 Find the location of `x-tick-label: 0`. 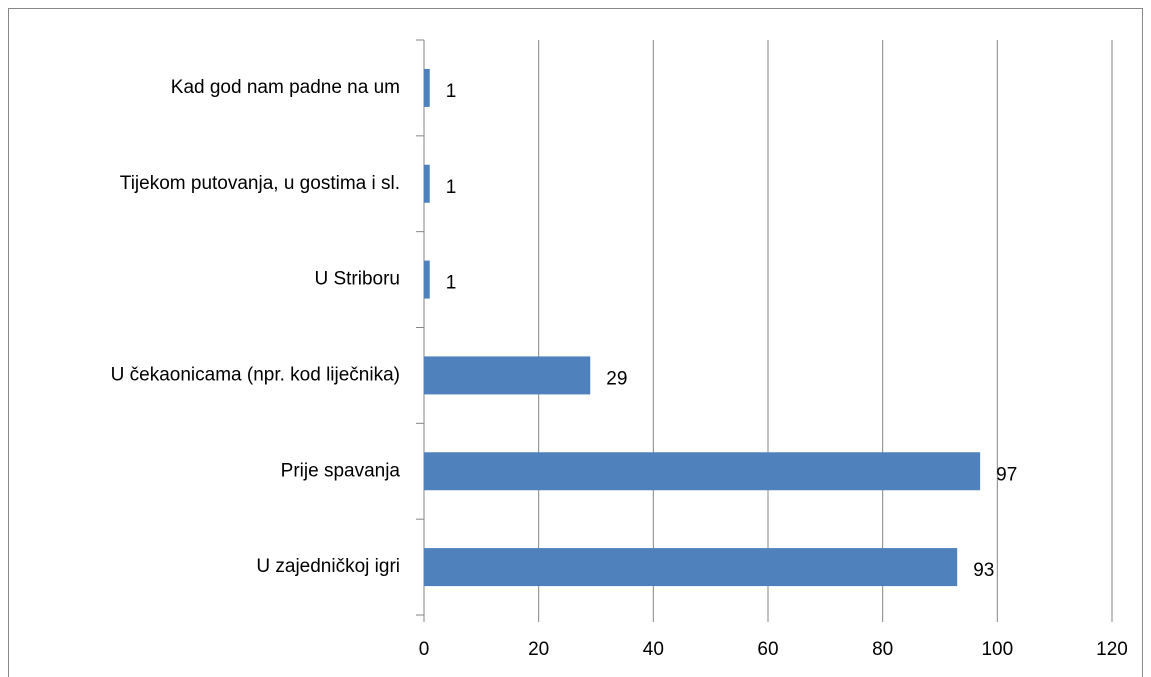

x-tick-label: 0 is located at coordinates (424, 649).